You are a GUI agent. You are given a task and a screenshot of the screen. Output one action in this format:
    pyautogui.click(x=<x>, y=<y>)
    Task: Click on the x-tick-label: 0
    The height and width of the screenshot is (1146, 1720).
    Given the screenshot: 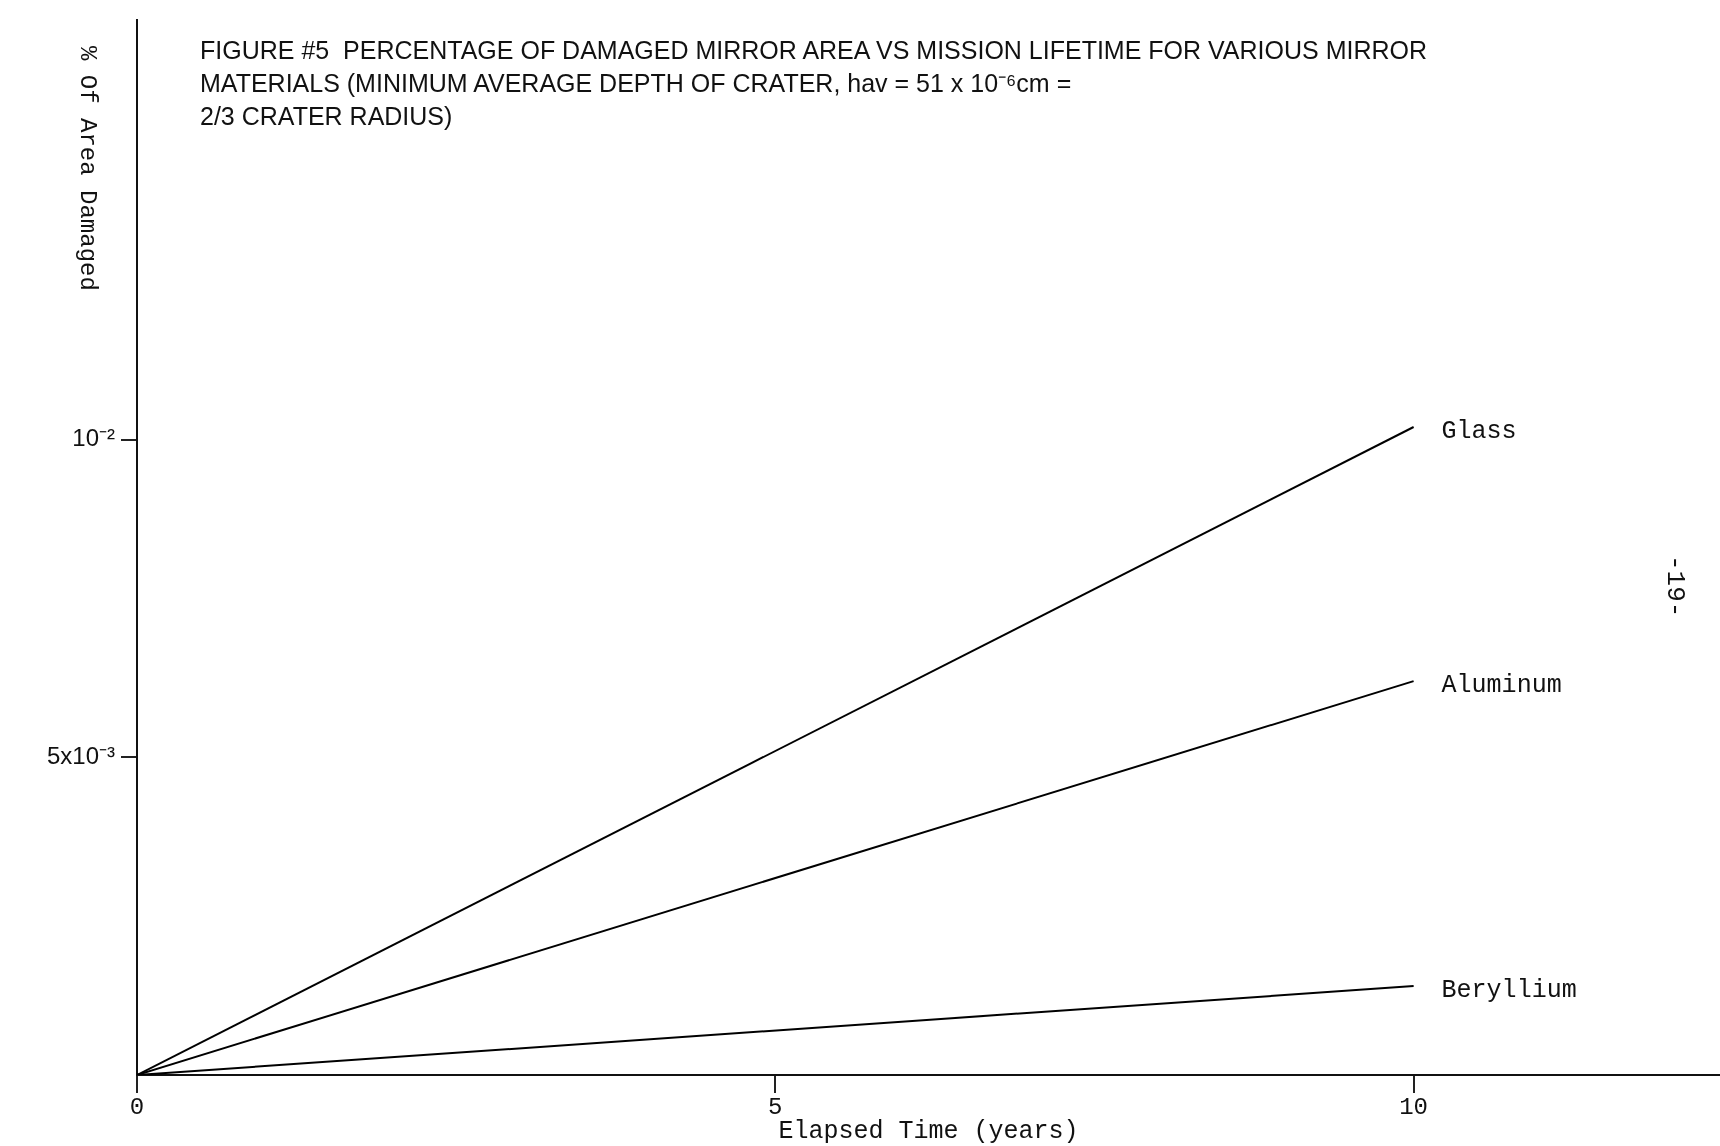 What is the action you would take?
    pyautogui.click(x=137, y=1107)
    